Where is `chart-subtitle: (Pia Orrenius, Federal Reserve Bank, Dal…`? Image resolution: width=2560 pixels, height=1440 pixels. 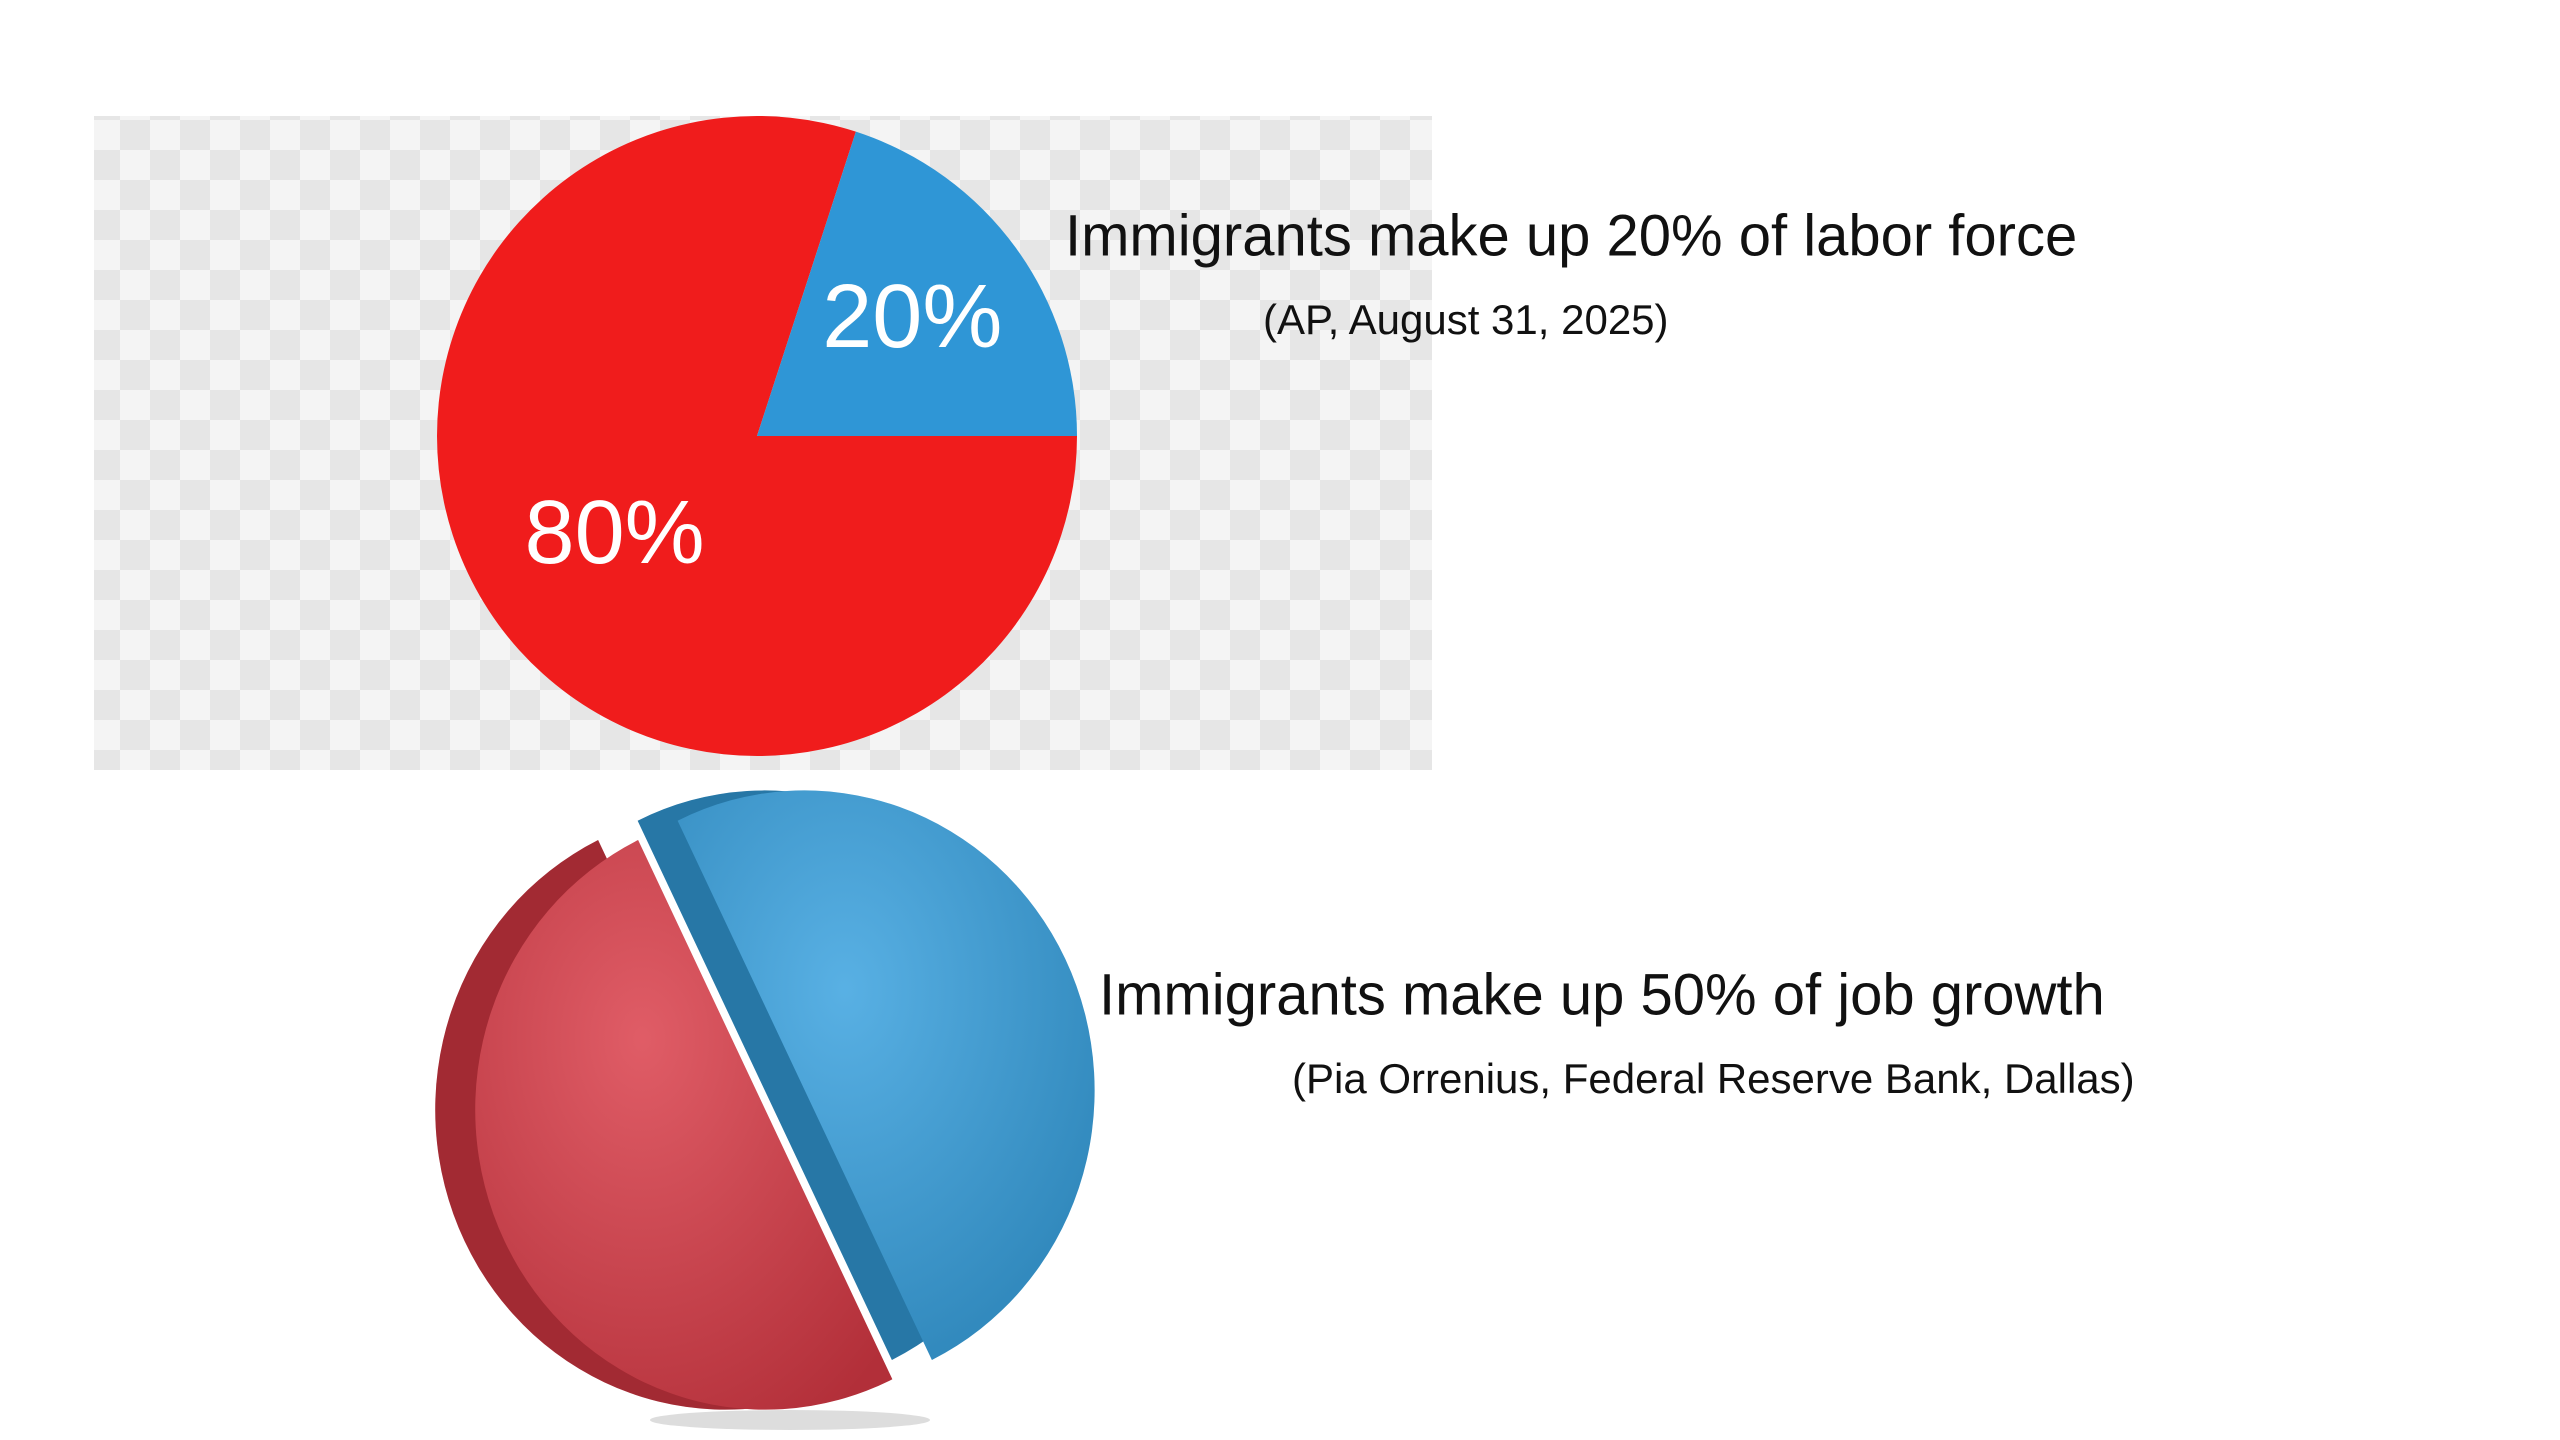
chart-subtitle: (Pia Orrenius, Federal Reserve Bank, Dal… is located at coordinates (1713, 1078).